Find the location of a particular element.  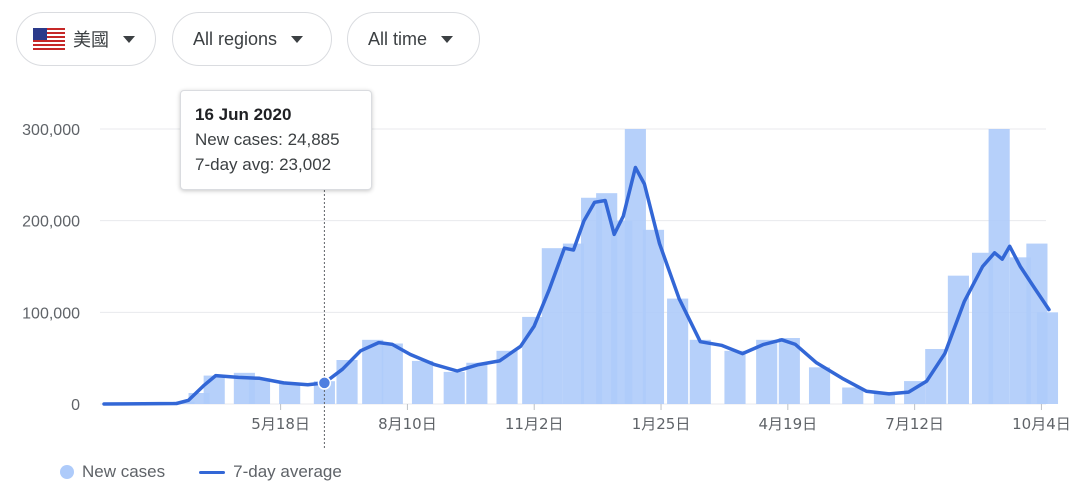

chart-legend: New cases 7-day average is located at coordinates (201, 472).